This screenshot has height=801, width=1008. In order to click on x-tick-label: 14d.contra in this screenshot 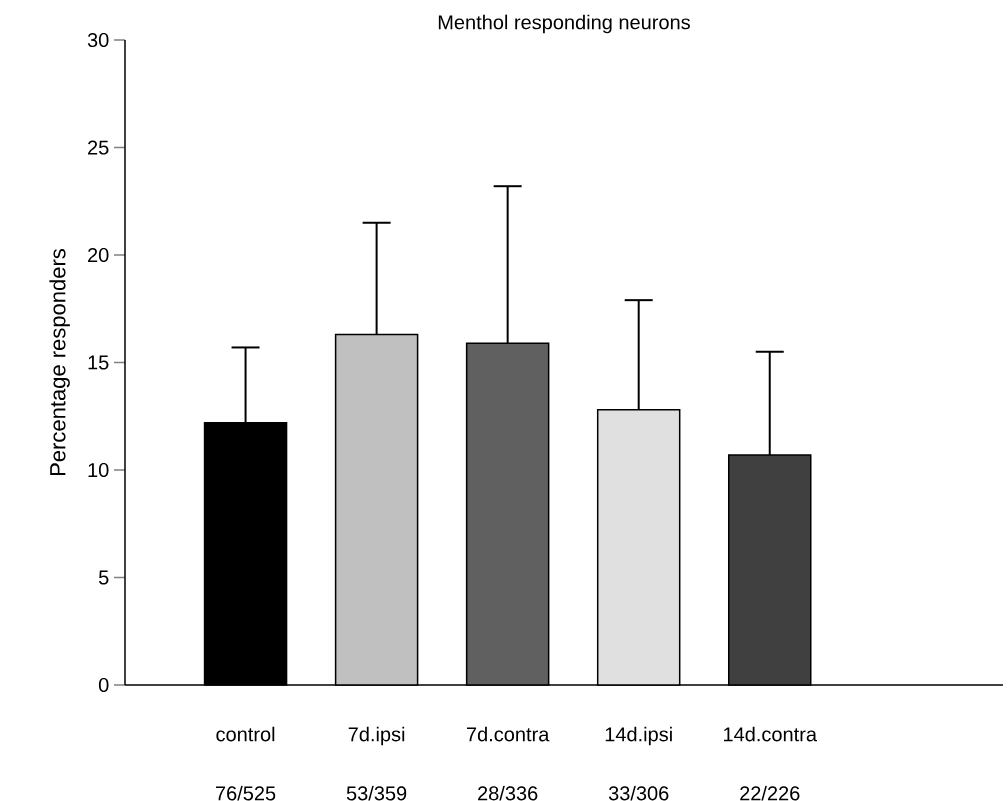, I will do `click(770, 734)`.